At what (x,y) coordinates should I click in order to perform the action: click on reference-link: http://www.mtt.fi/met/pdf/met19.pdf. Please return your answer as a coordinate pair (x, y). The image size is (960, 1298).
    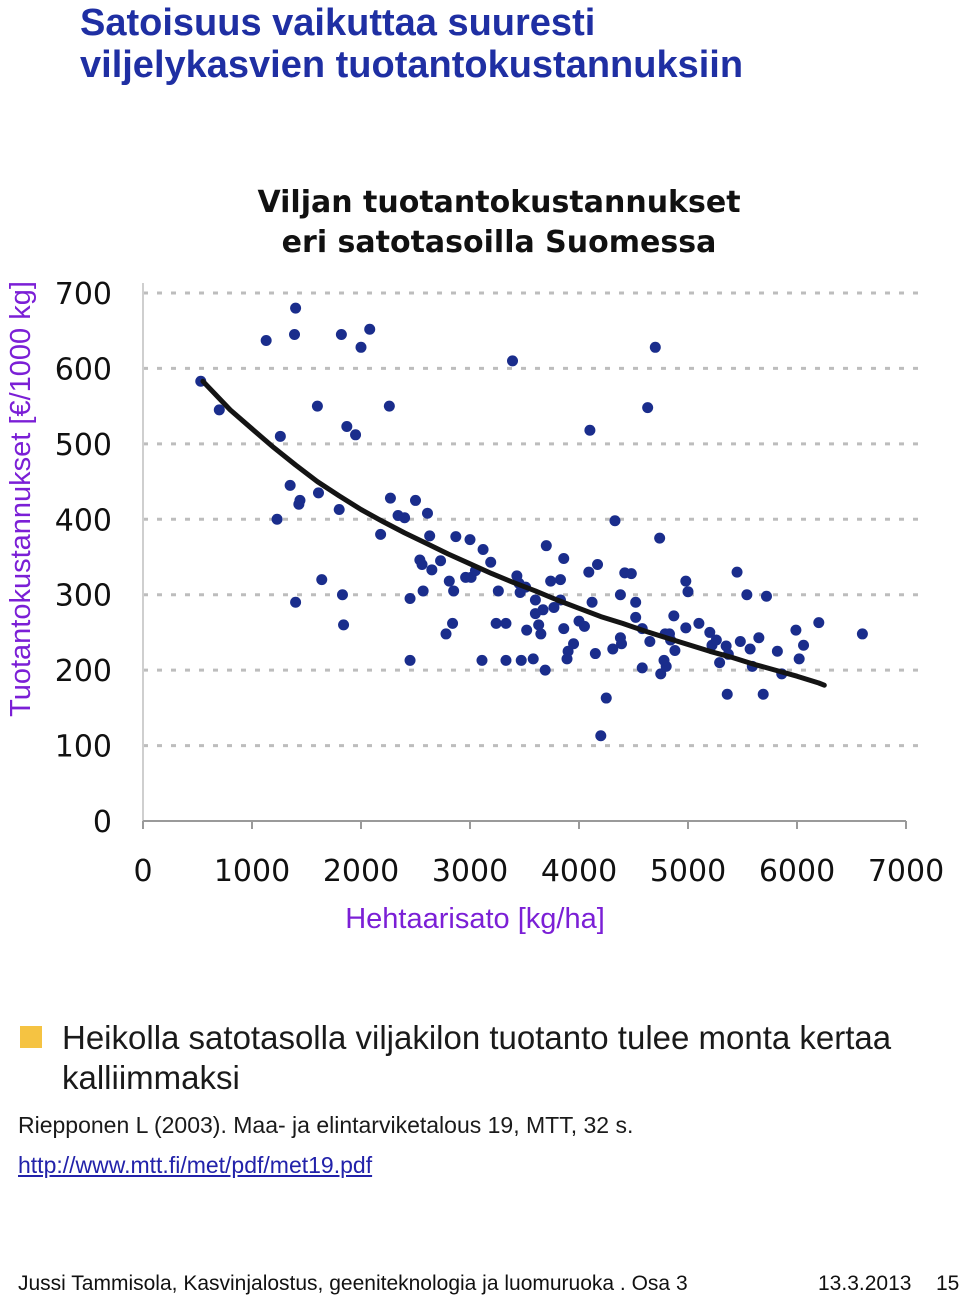
    Looking at the image, I should click on (195, 1165).